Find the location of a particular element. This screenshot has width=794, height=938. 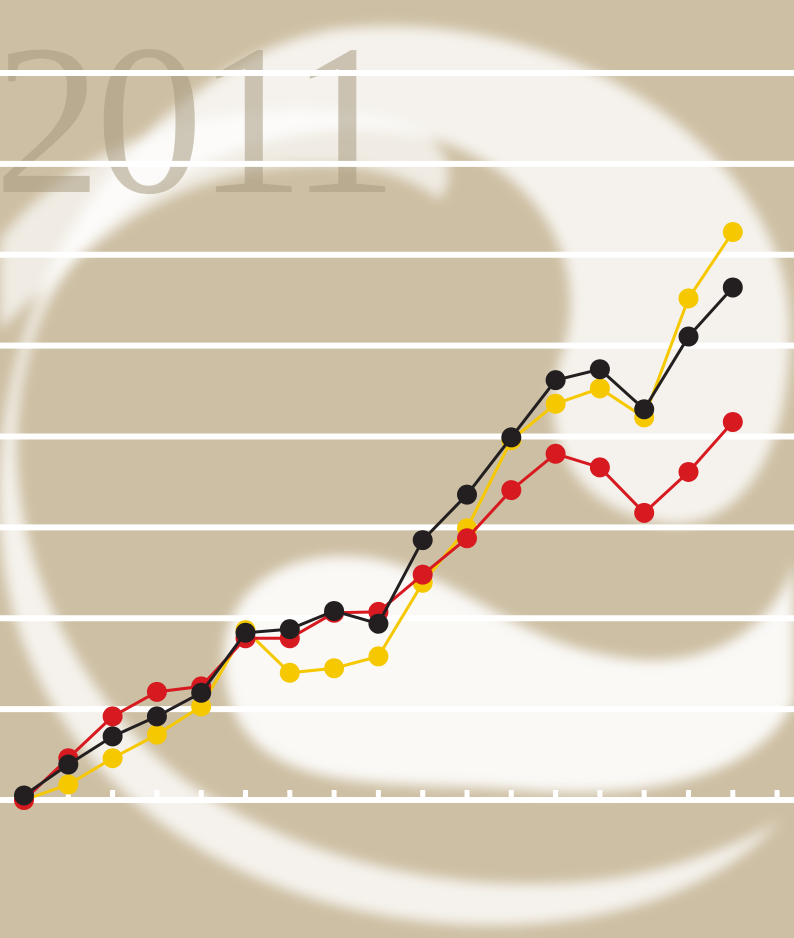

chart-title: 2011 is located at coordinates (196, 119).